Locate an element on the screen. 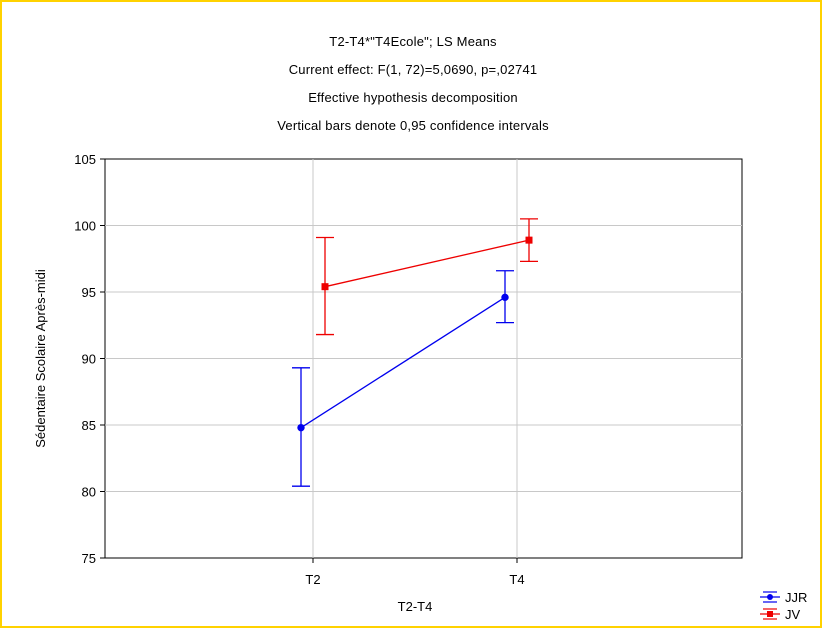  y-tick-label: 75 is located at coordinates (89, 558).